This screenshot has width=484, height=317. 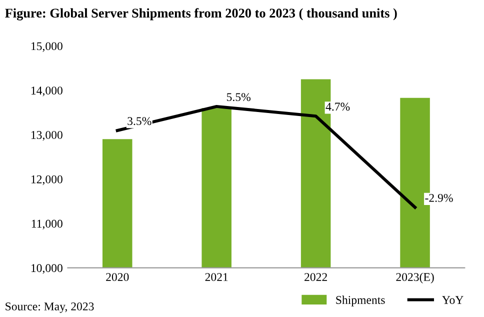 I want to click on data-label: -2.9%, so click(x=439, y=198).